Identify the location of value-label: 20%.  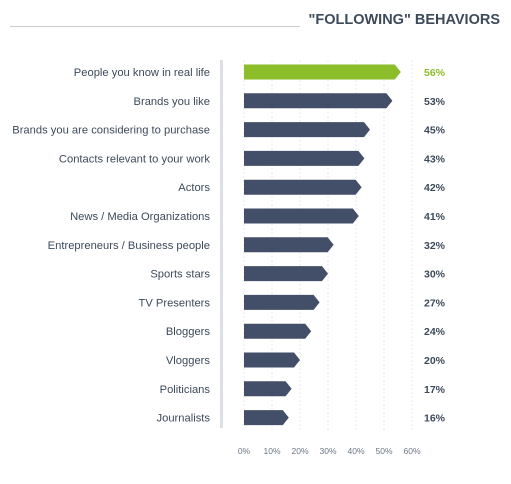
(435, 361).